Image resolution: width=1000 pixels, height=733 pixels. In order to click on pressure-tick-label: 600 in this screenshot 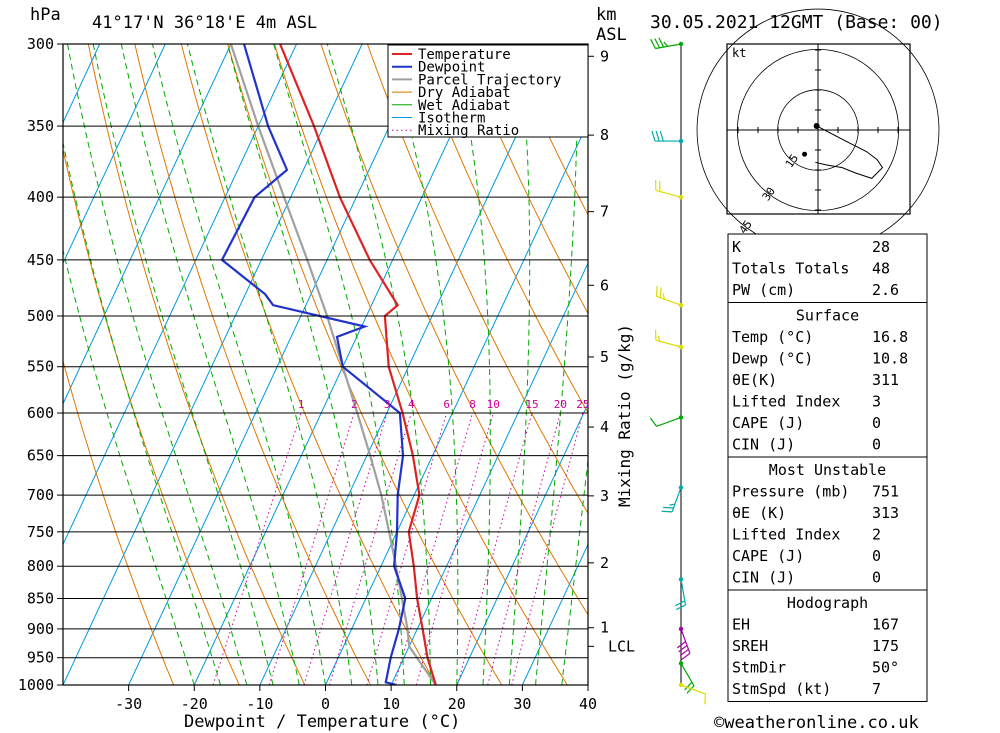, I will do `click(40, 413)`.